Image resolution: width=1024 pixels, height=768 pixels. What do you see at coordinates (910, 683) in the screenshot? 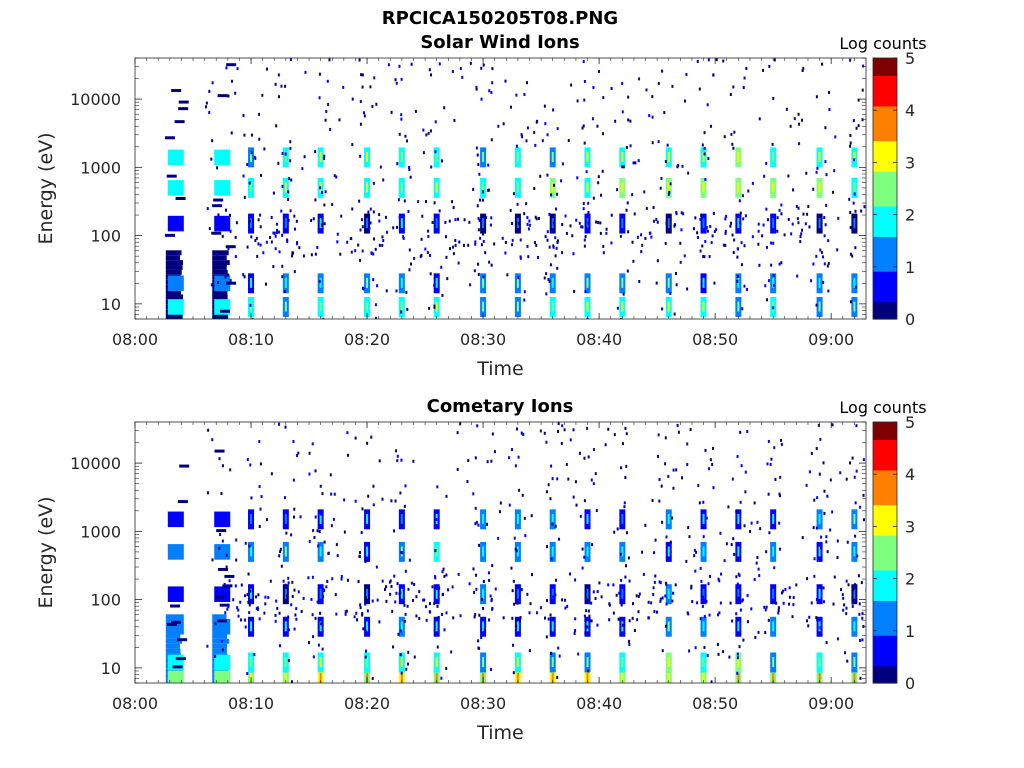
I see `colorbar-tick-label: 0` at bounding box center [910, 683].